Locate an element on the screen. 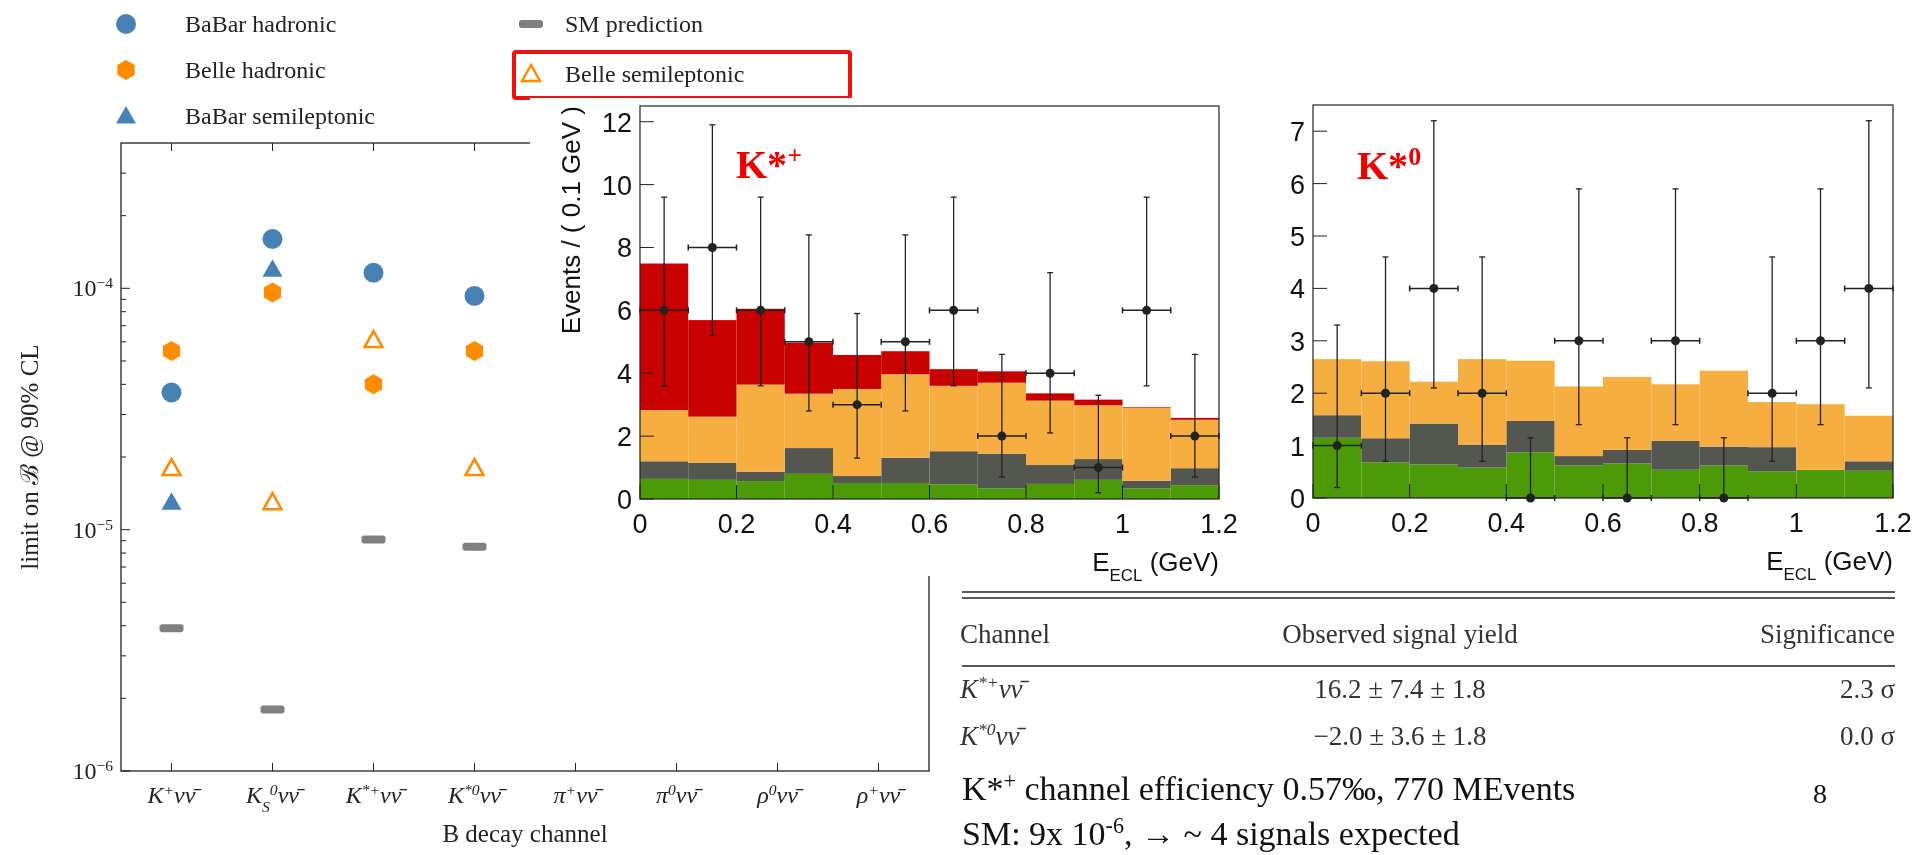 Image resolution: width=1919 pixels, height=855 pixels. legend-label: BaBar semileptonic is located at coordinates (280, 116).